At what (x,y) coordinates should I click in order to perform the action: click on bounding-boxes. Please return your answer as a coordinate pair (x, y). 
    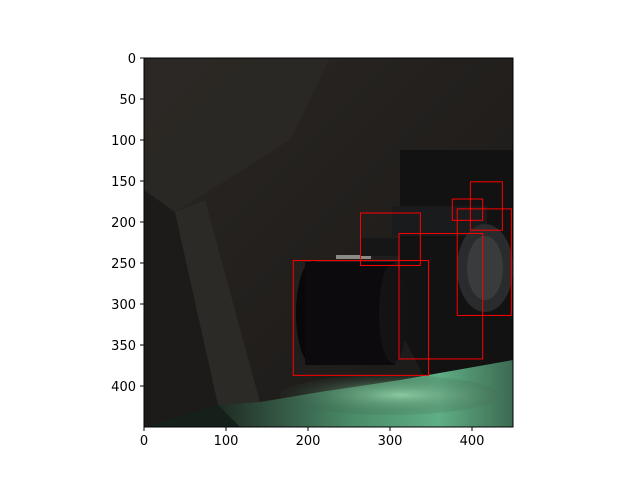
    Looking at the image, I should click on (402, 278).